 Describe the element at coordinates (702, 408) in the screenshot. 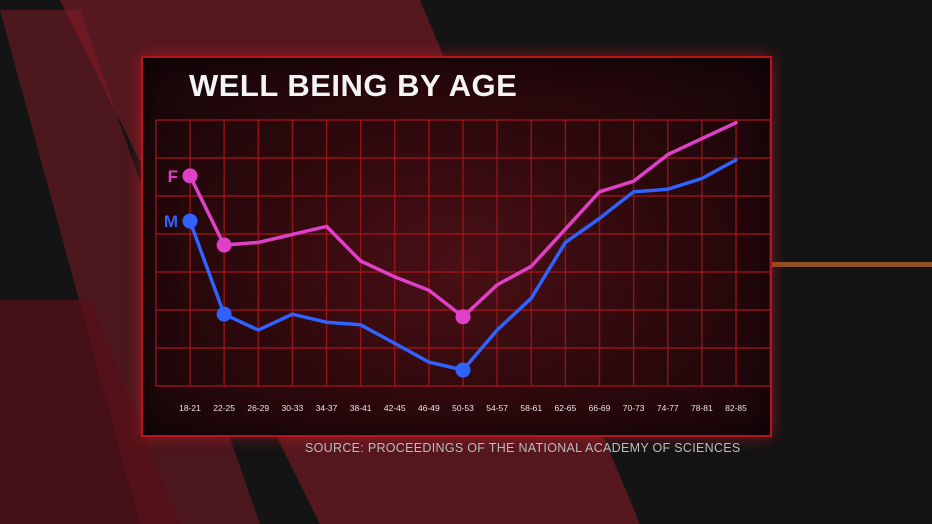

I see `x-tick-label: 78-81` at that location.